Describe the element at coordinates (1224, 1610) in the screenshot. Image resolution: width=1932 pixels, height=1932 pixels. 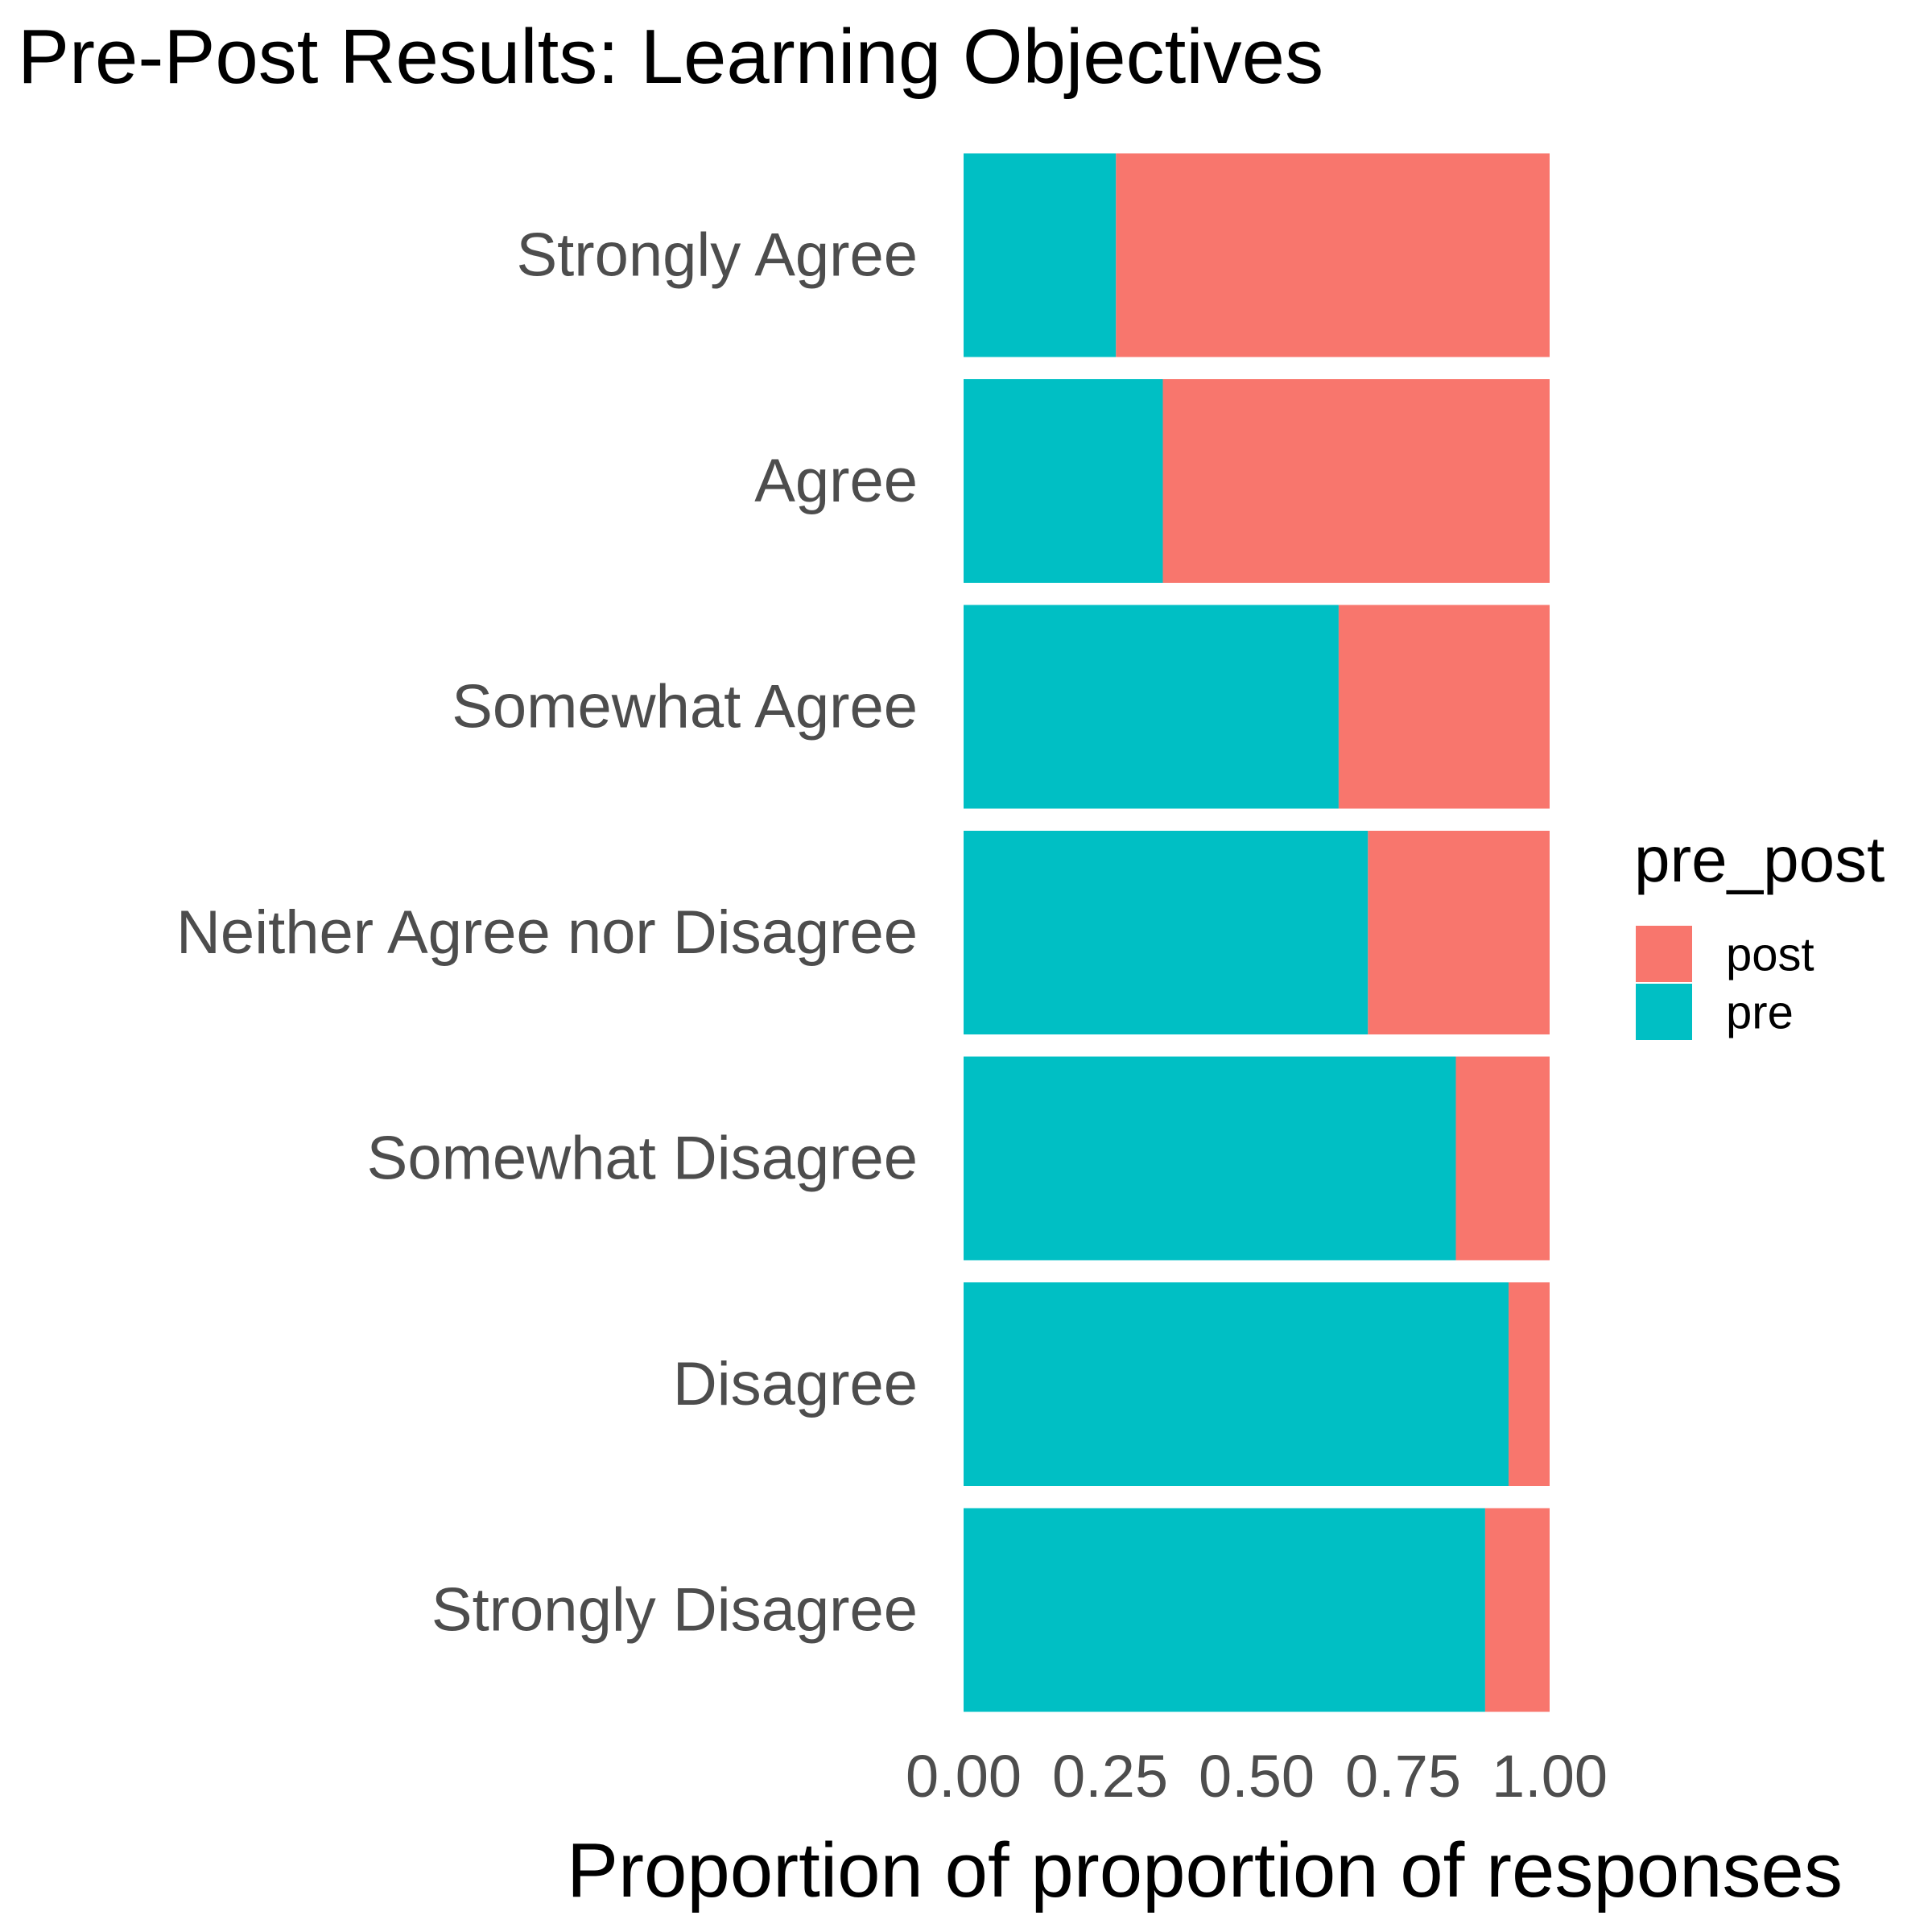
I see `bar-strongly-disagree-pre` at that location.